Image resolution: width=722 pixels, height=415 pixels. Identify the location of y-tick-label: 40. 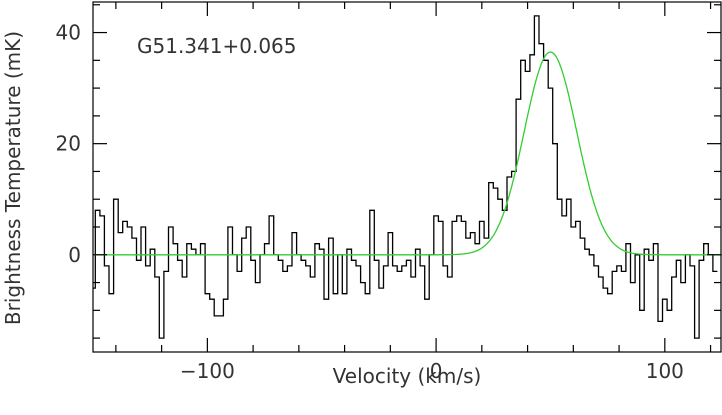
(68, 33).